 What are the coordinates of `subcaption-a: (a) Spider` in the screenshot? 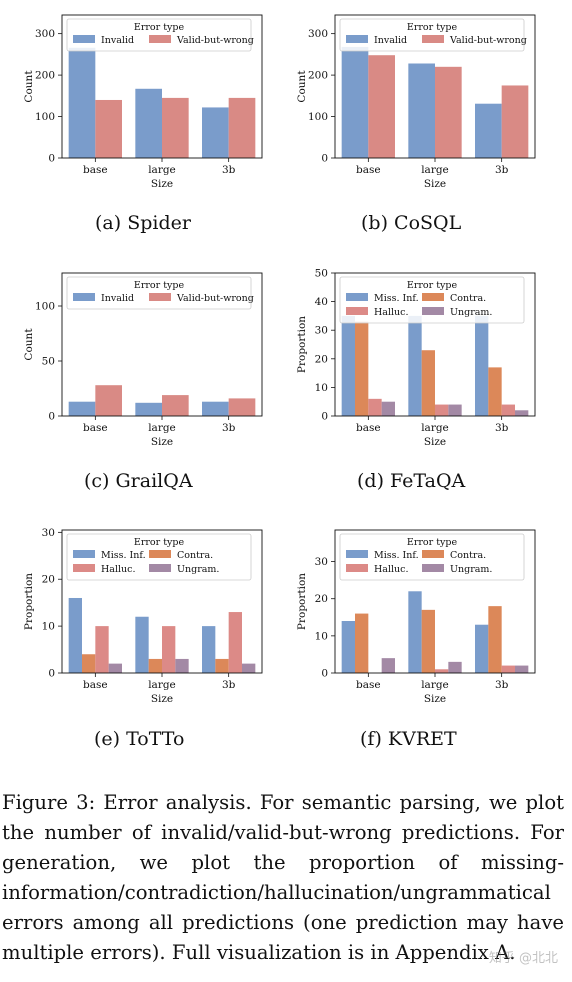 It's located at (143, 223).